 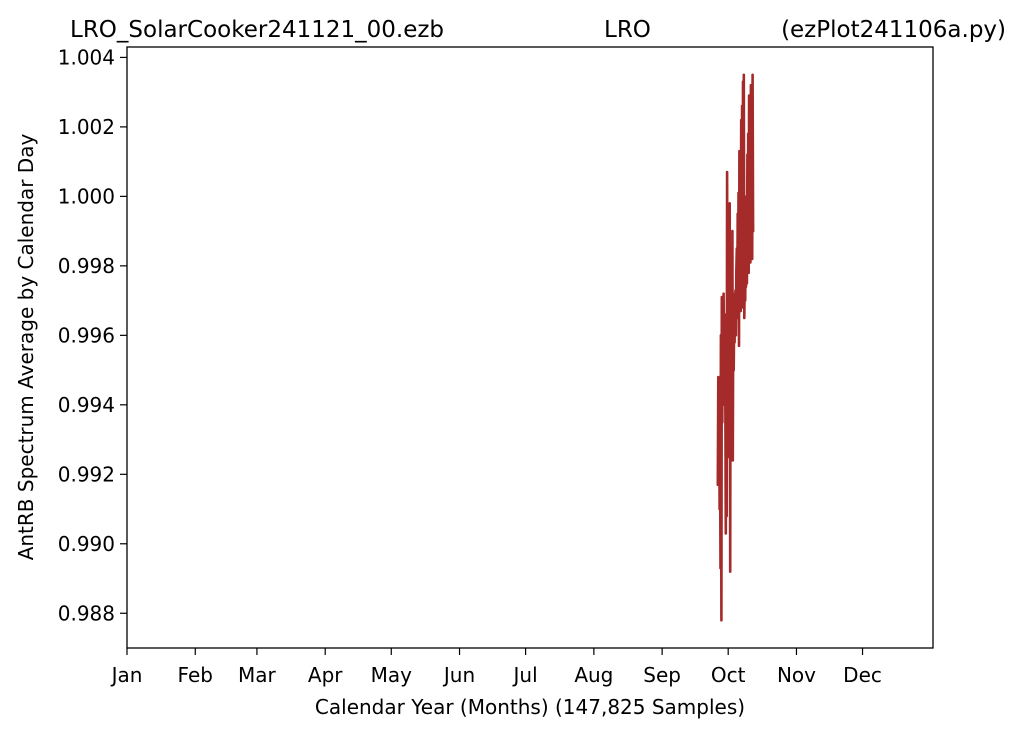 What do you see at coordinates (86, 335) in the screenshot?
I see `y-tick-label: 0.996` at bounding box center [86, 335].